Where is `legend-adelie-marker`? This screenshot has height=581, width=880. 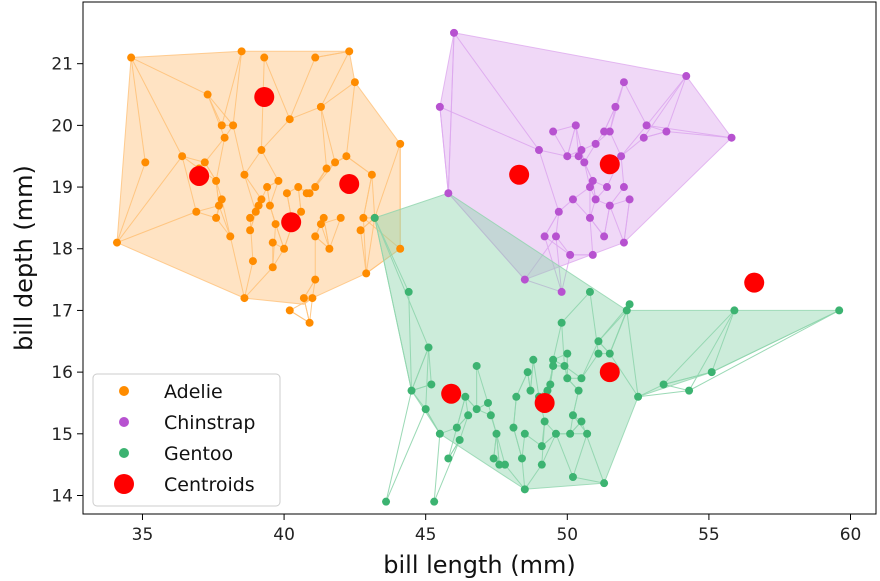 legend-adelie-marker is located at coordinates (124, 391).